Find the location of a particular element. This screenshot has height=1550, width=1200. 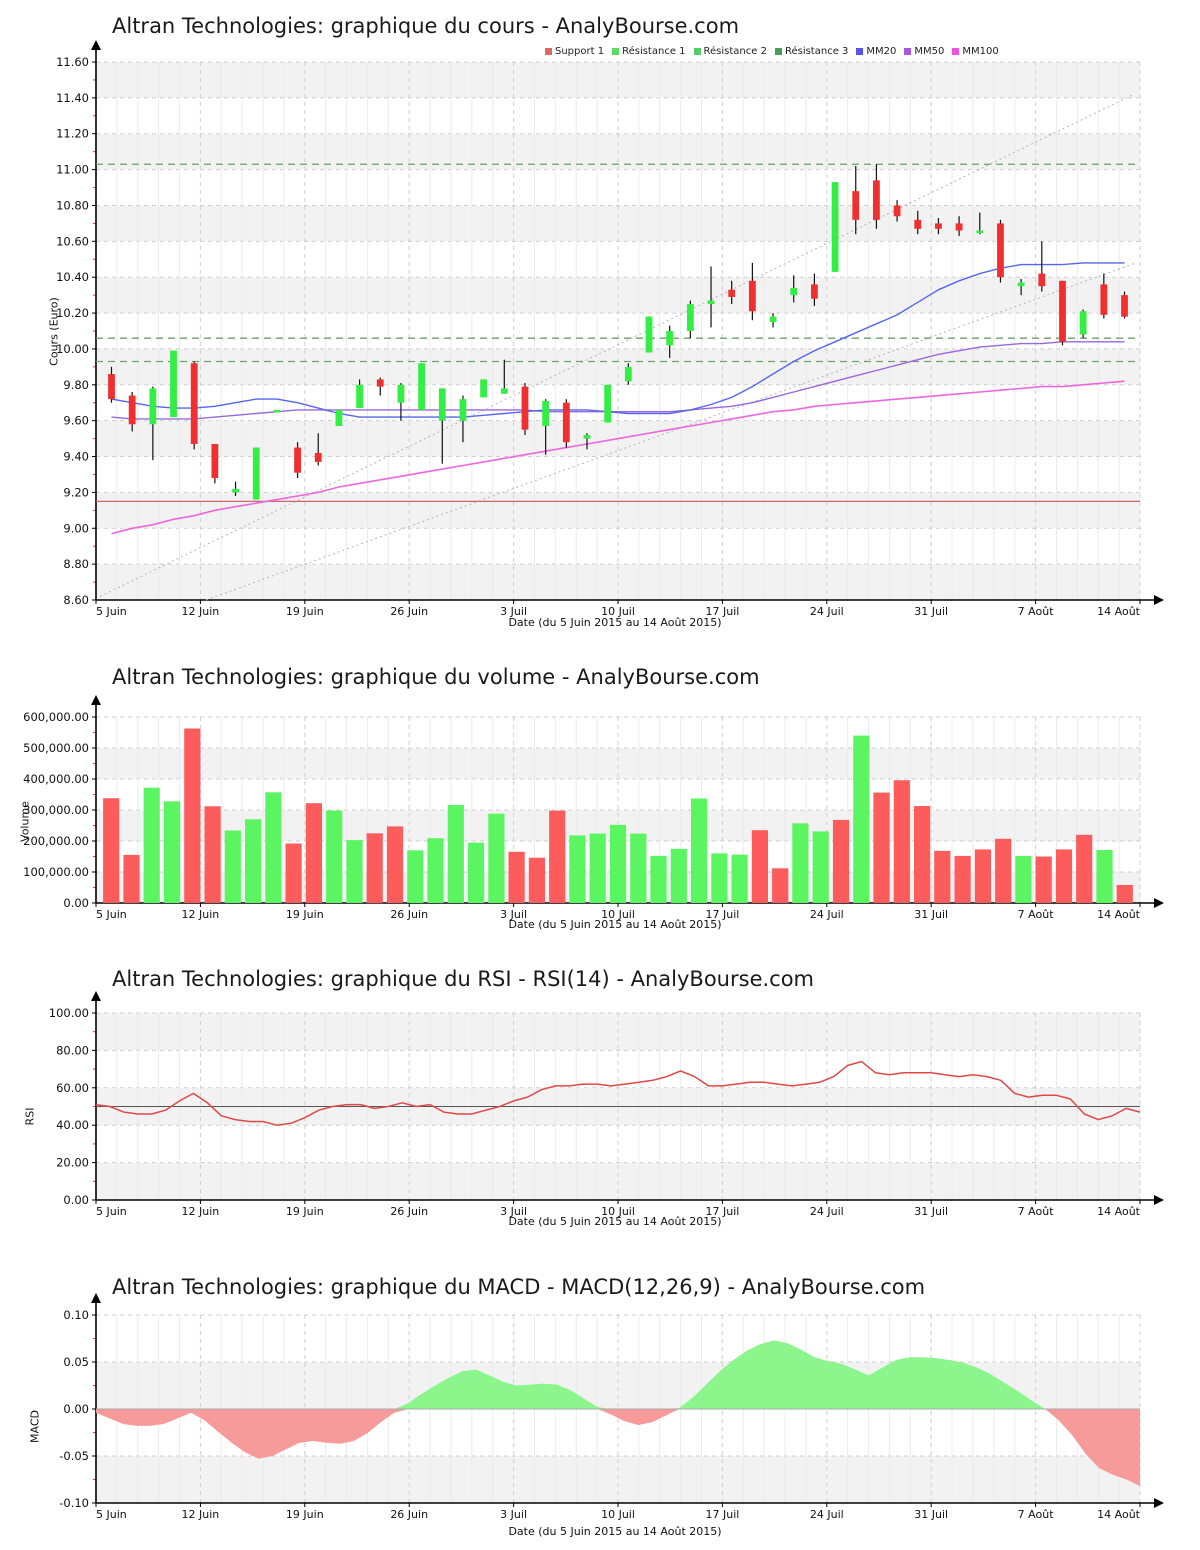

volume-xtick: 24 Juil is located at coordinates (827, 914).